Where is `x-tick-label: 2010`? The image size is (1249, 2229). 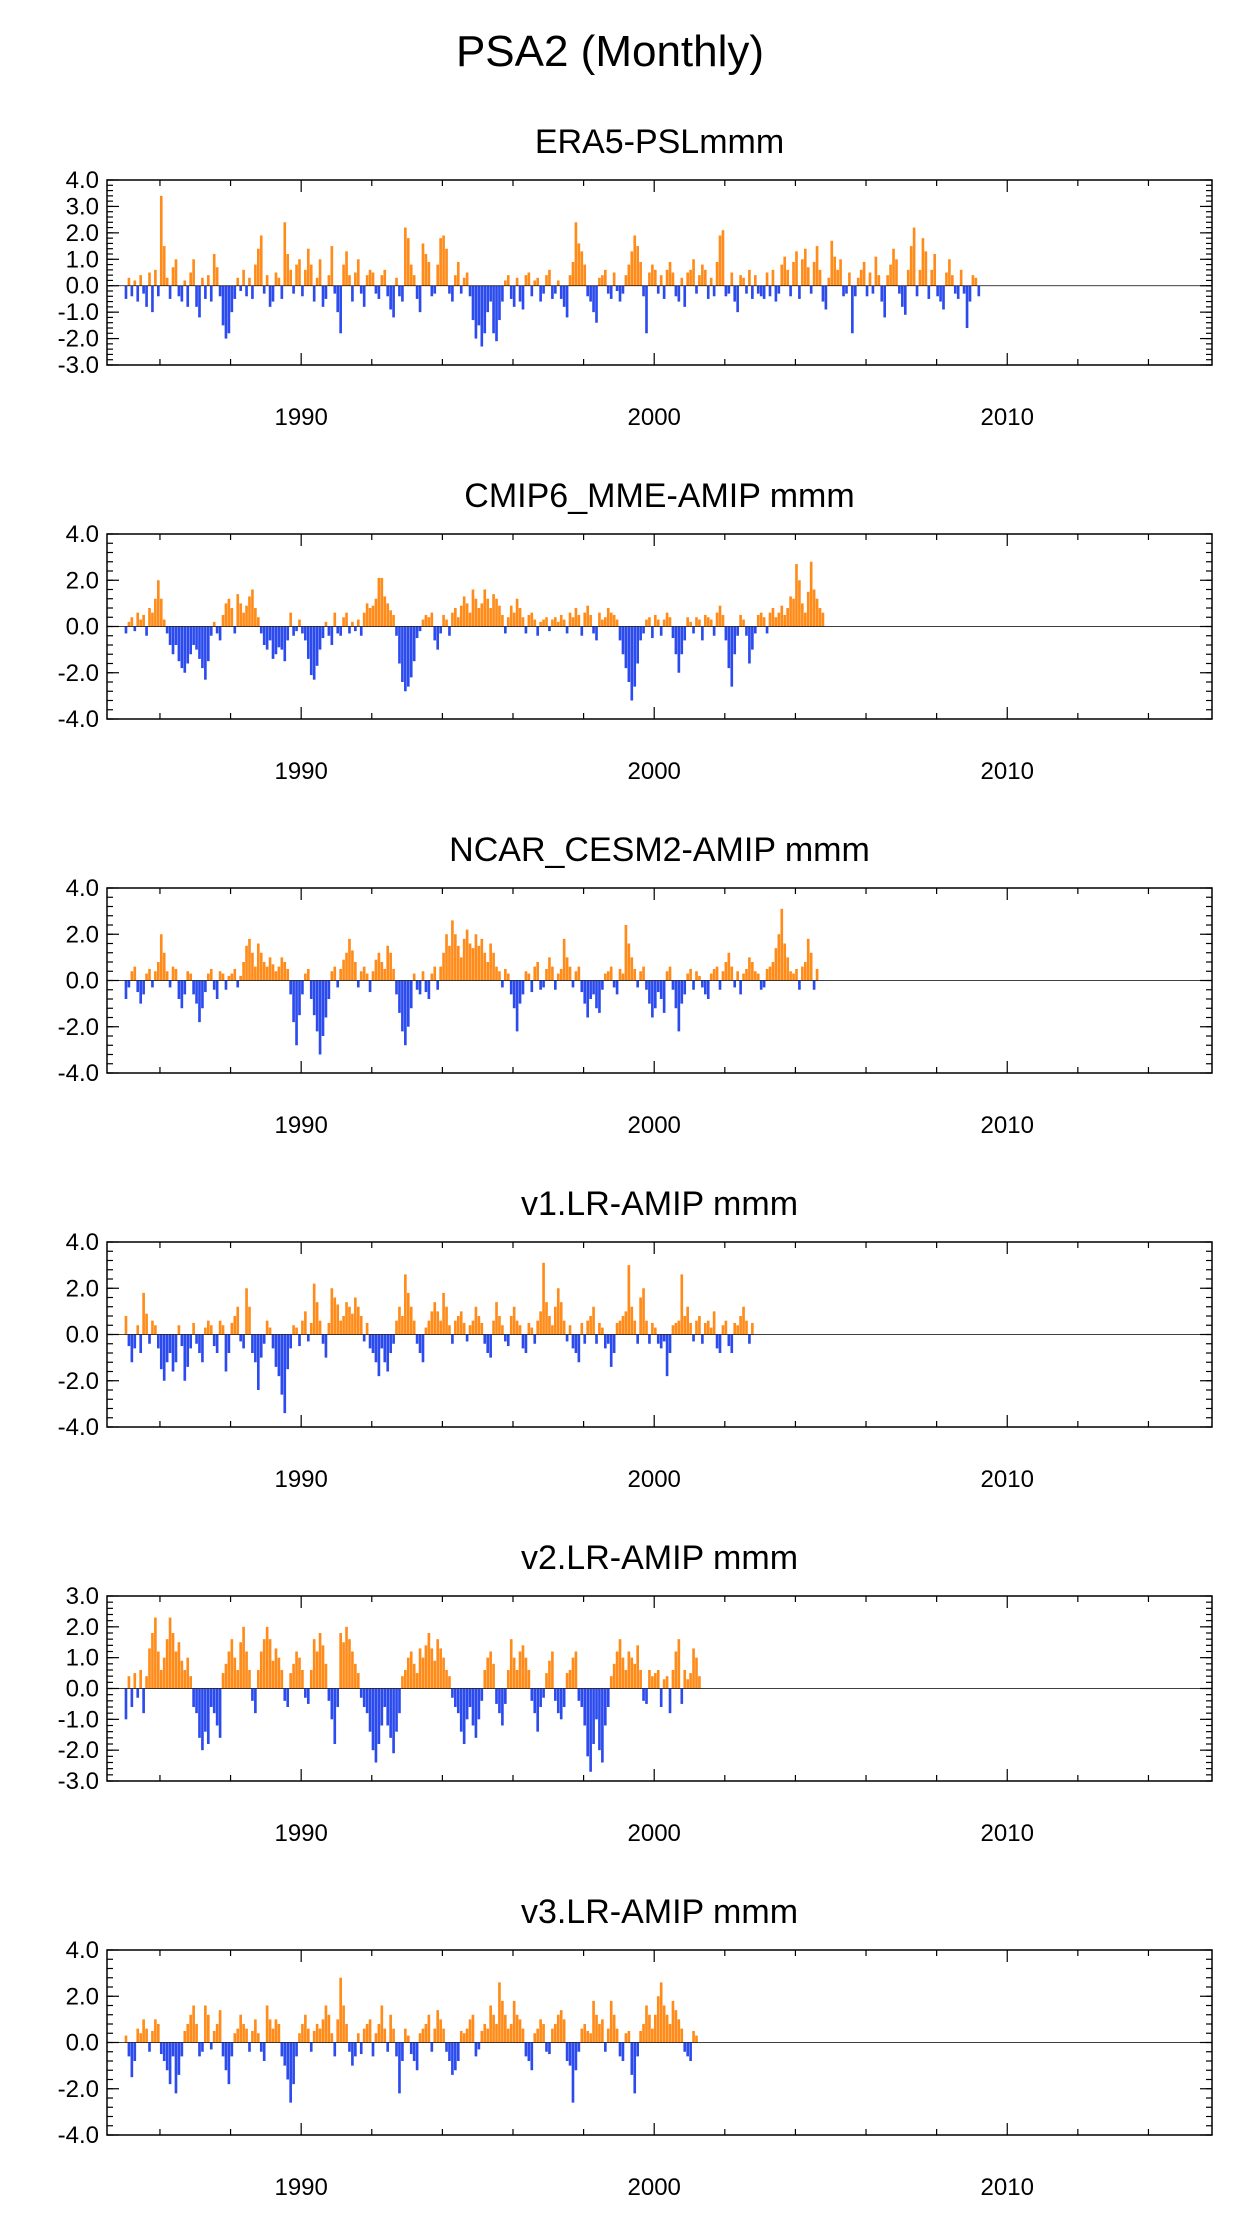
x-tick-label: 2010 is located at coordinates (1007, 1833).